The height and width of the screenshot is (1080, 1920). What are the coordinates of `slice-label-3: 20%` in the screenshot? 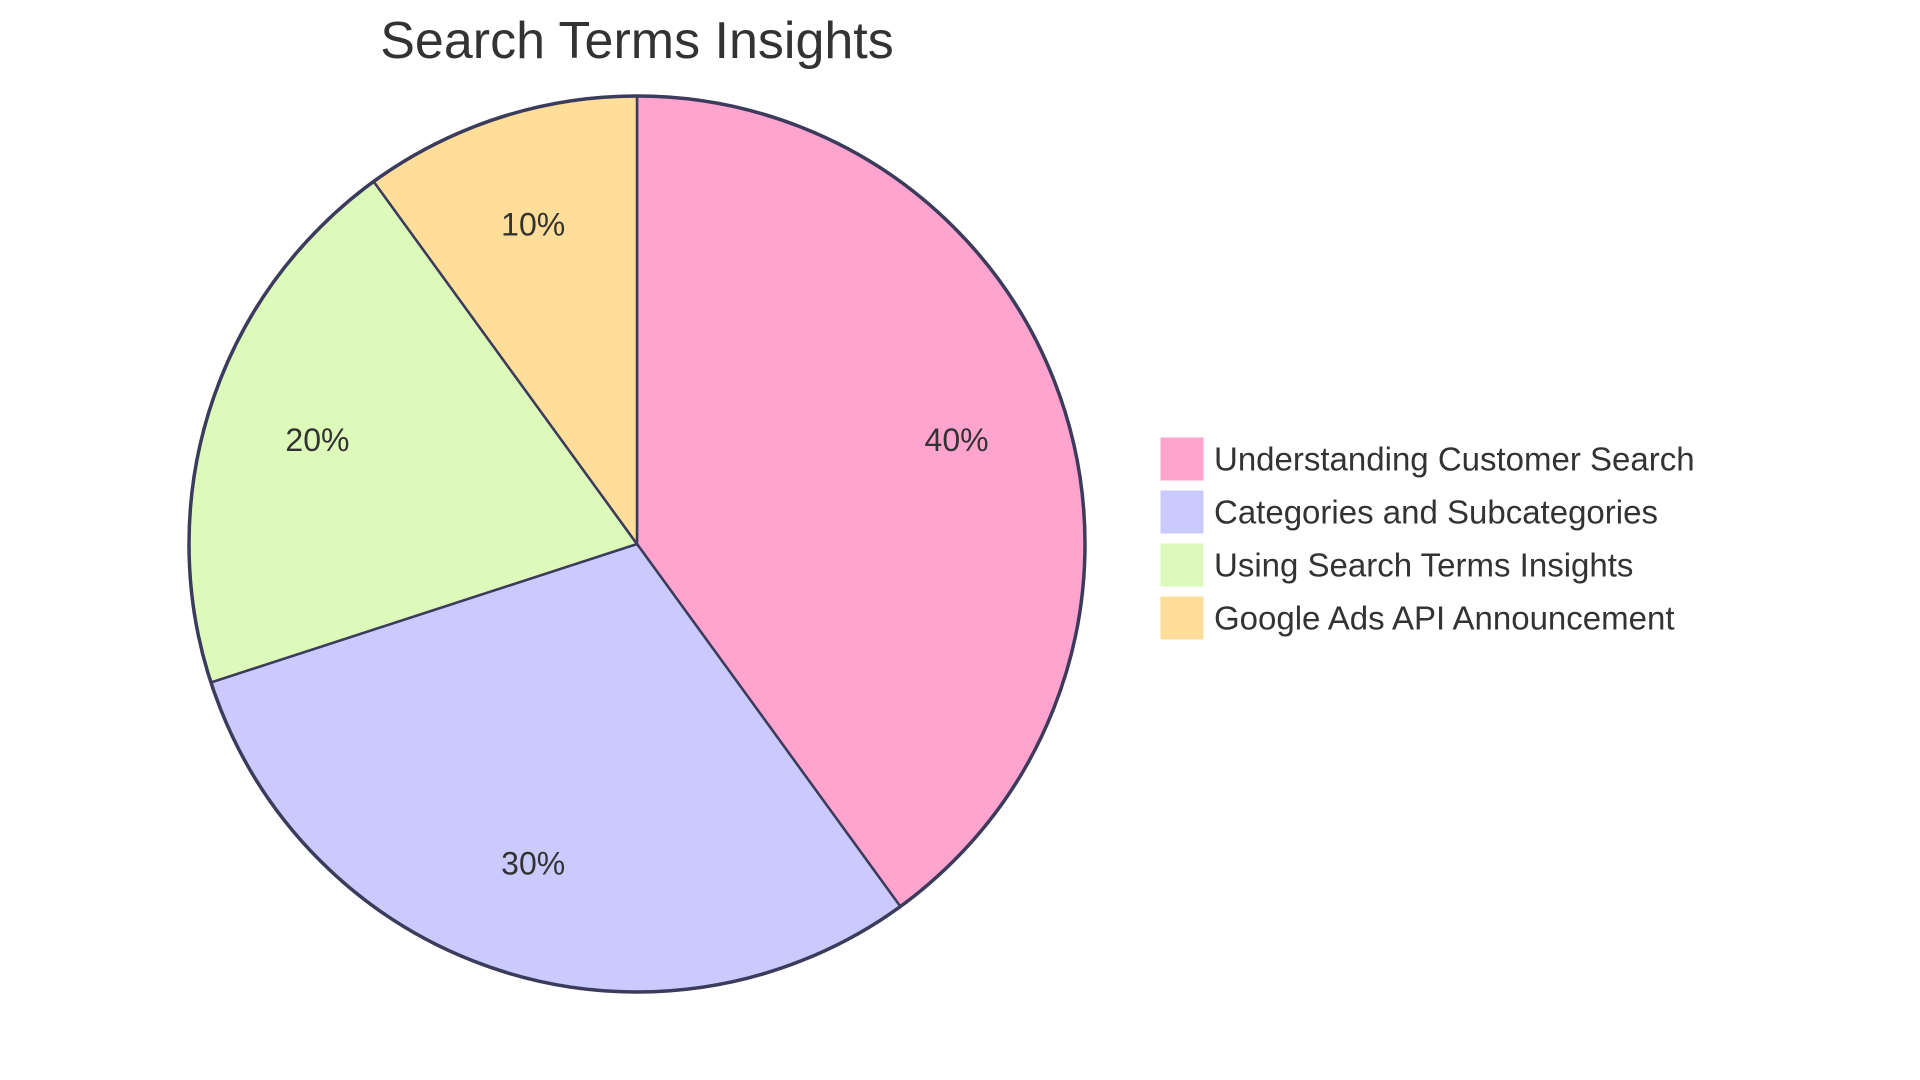 It's located at (317, 440).